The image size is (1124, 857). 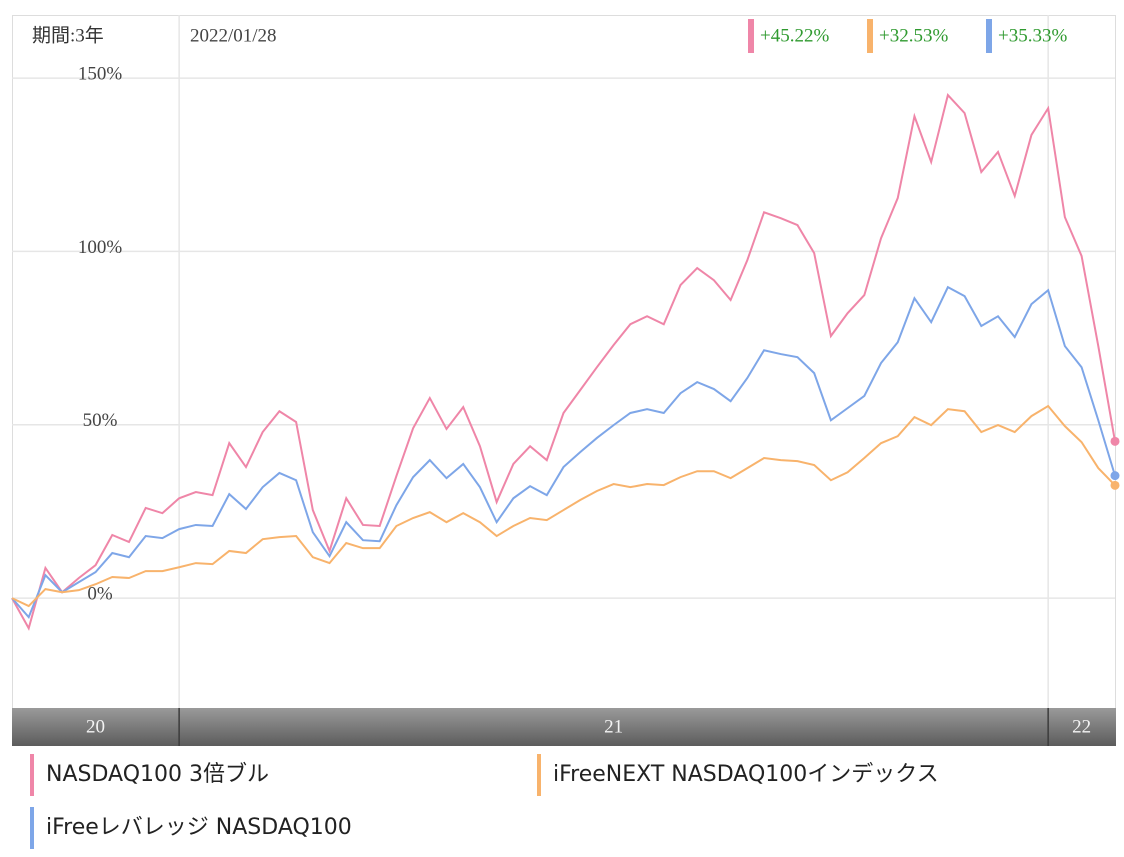 What do you see at coordinates (613, 726) in the screenshot?
I see `x-band-label: 21` at bounding box center [613, 726].